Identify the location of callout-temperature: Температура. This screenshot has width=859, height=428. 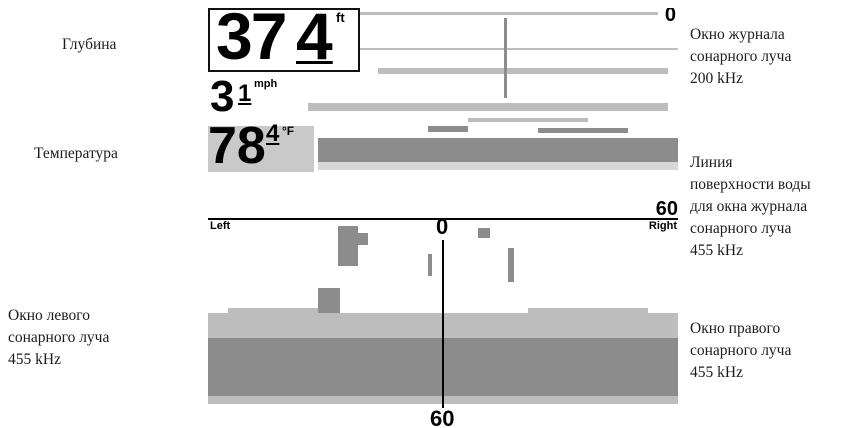
(76, 153).